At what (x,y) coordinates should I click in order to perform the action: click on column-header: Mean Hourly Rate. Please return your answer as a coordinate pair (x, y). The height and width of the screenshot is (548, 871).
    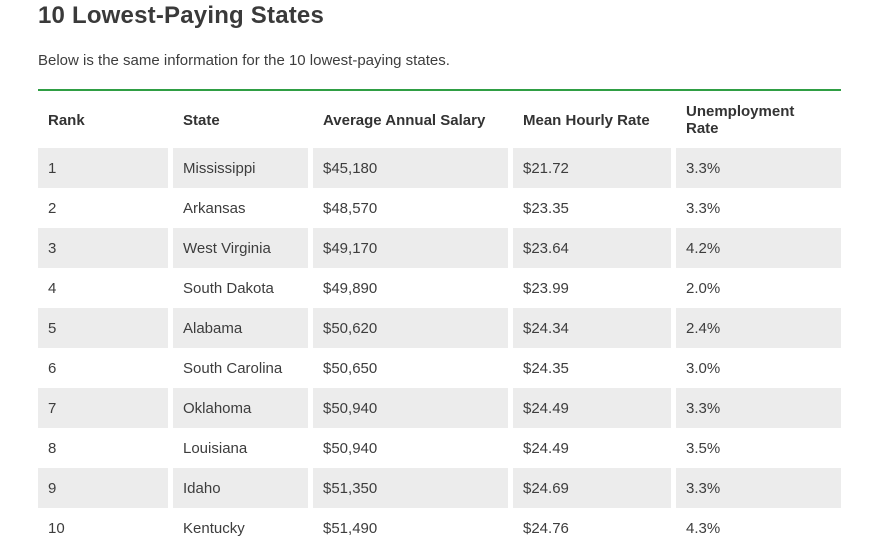
    Looking at the image, I should click on (592, 119).